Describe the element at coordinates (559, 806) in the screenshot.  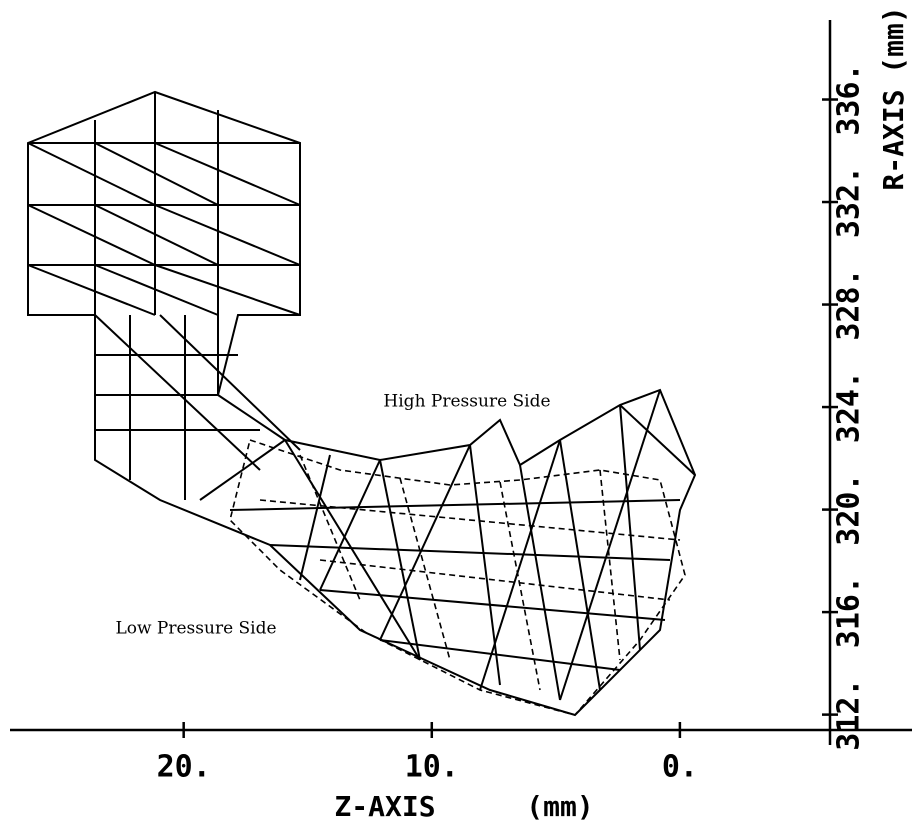
I see `x-axis-unit: (mm)` at that location.